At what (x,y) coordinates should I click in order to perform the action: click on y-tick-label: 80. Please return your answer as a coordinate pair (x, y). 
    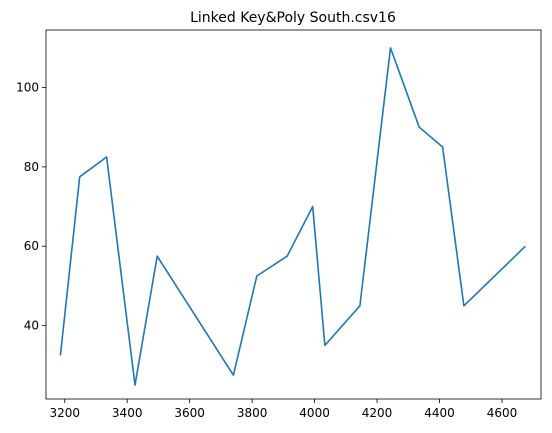
    Looking at the image, I should click on (31, 167).